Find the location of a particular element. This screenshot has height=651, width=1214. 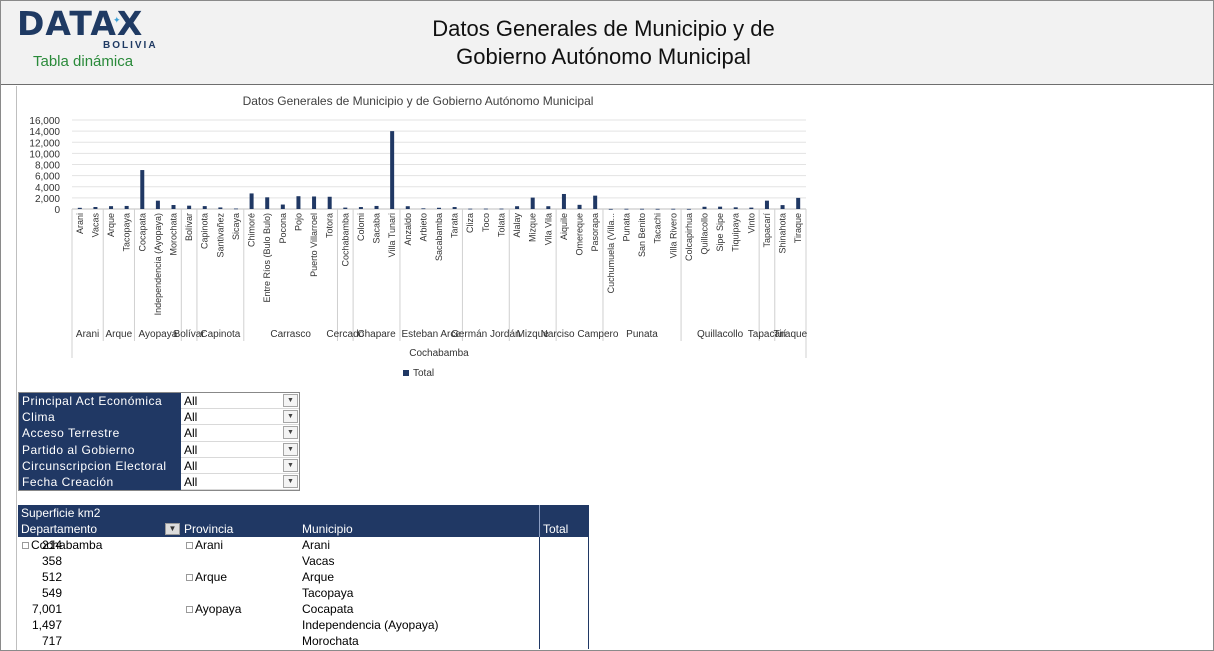

filter-row: Clima All ▼ is located at coordinates (159, 417).